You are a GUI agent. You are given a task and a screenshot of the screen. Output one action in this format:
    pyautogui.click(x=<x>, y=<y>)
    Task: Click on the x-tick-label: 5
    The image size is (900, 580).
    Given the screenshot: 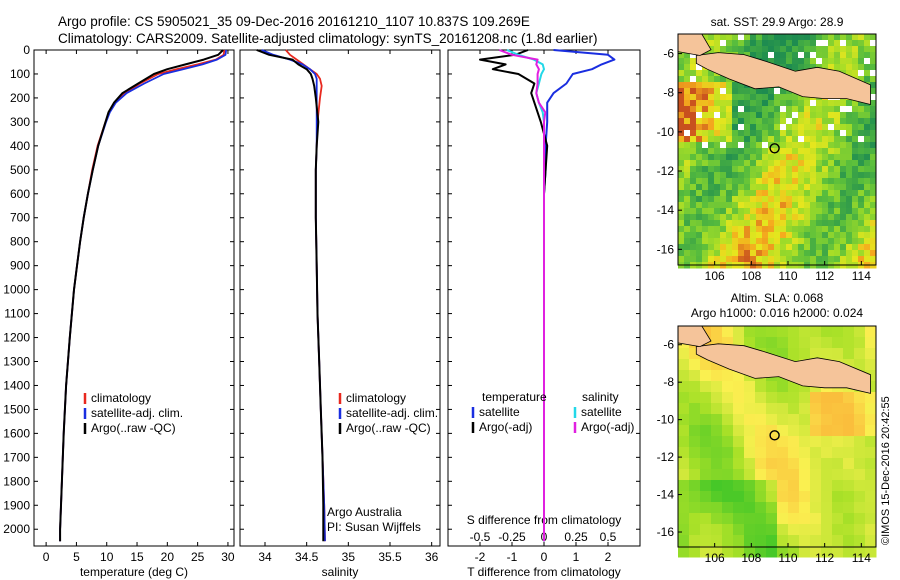 What is the action you would take?
    pyautogui.click(x=76, y=557)
    